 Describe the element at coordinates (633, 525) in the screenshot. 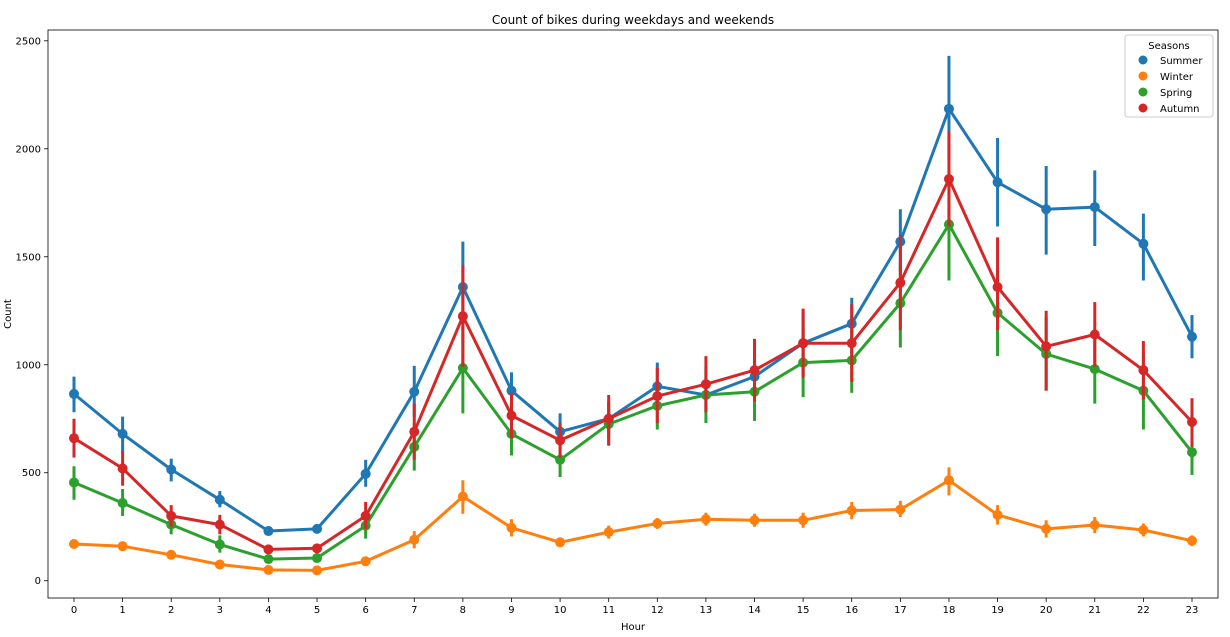

I see `series-line` at that location.